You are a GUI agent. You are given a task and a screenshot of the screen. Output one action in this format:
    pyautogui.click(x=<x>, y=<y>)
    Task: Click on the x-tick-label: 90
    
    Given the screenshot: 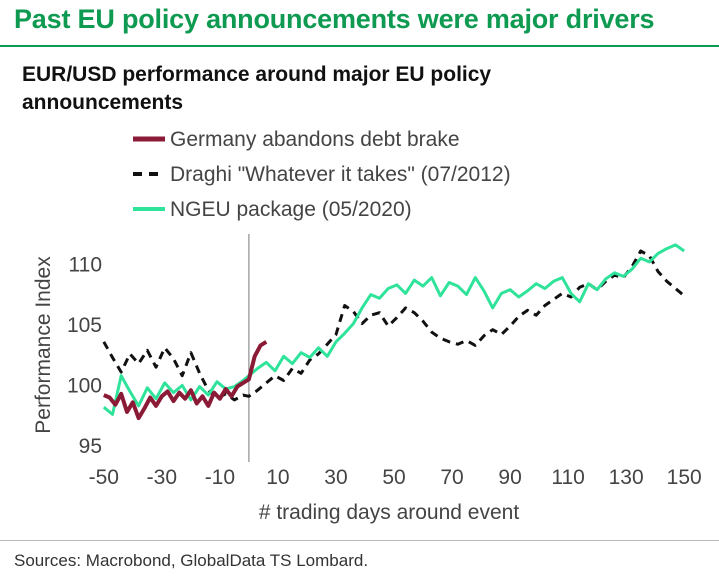 What is the action you would take?
    pyautogui.click(x=509, y=477)
    